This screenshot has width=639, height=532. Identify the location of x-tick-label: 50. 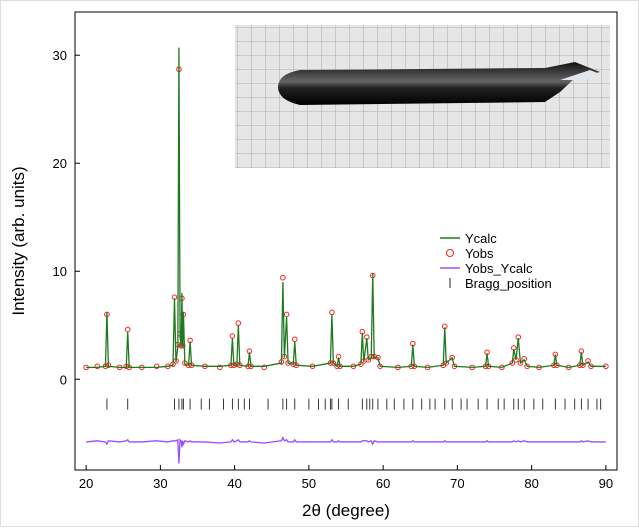
(309, 483).